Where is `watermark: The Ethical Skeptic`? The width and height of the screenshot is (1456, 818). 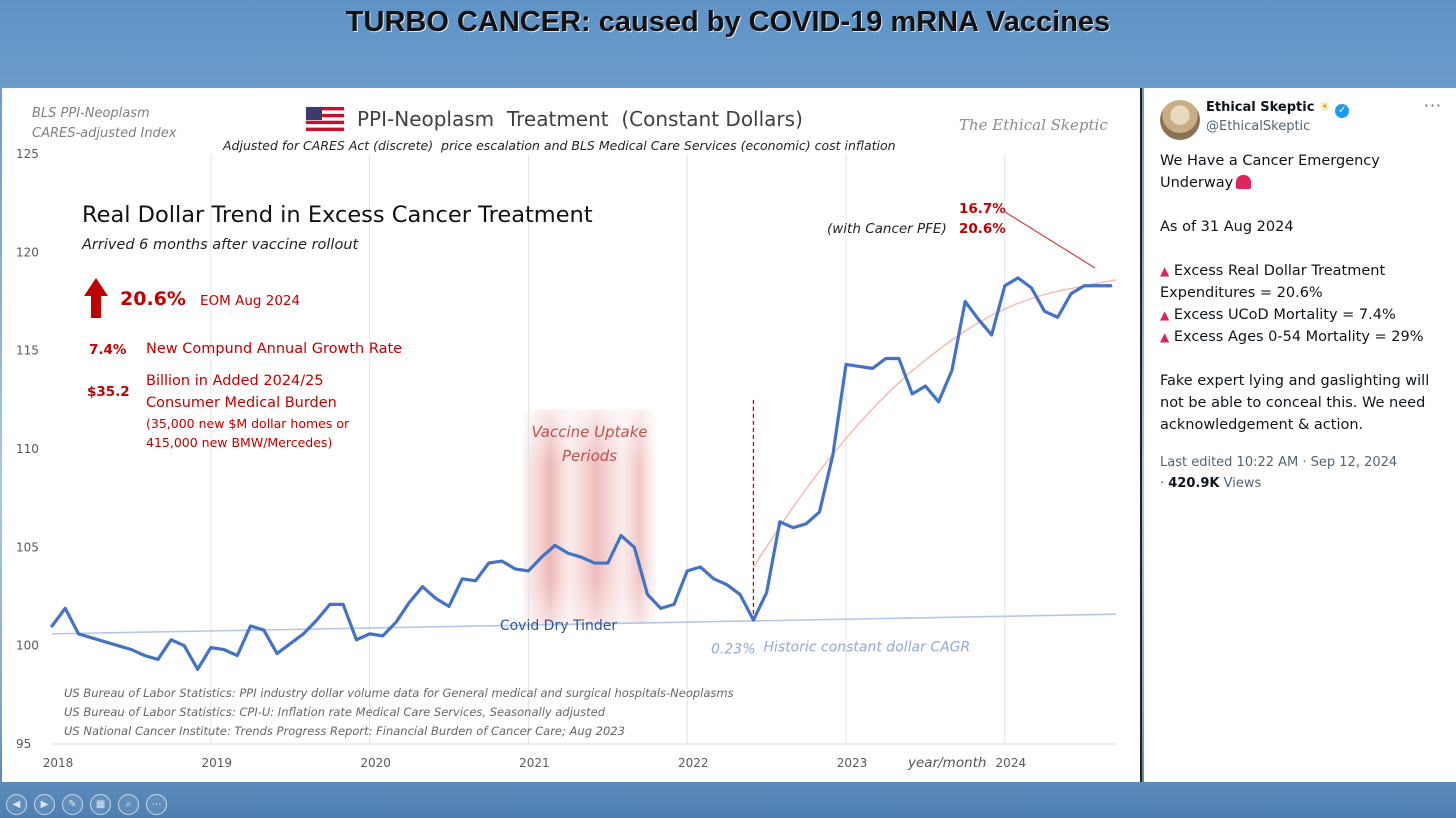 watermark: The Ethical Skeptic is located at coordinates (1033, 125).